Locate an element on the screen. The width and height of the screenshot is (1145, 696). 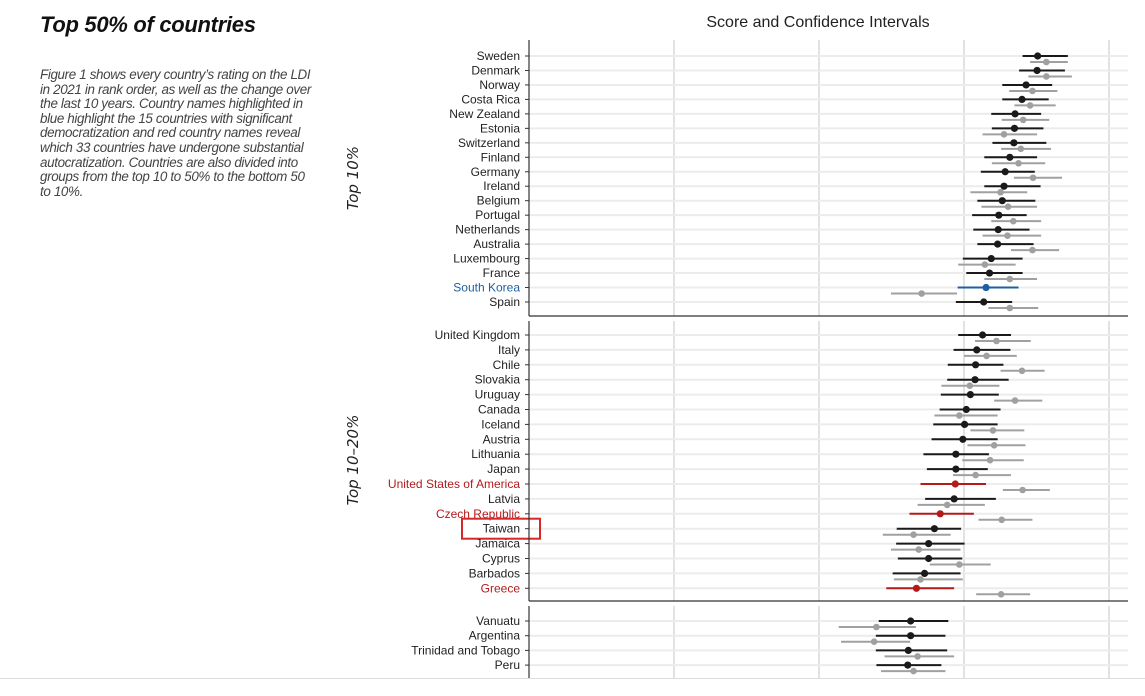
country-label: Netherlands is located at coordinates (487, 230).